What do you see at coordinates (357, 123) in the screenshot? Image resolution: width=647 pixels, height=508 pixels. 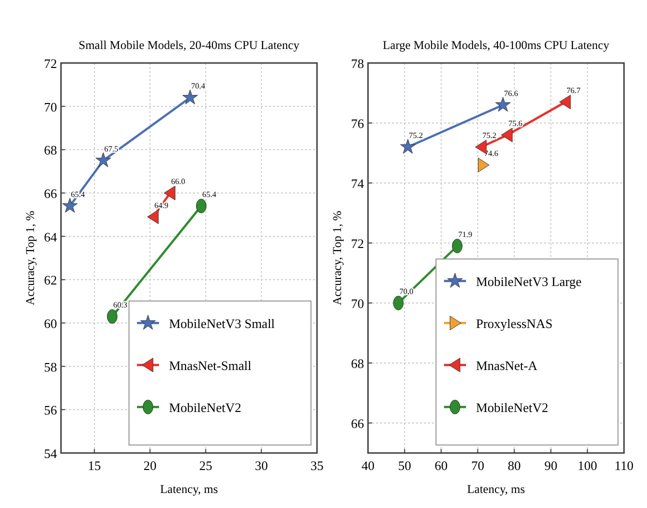 I see `y-tick-label: 76` at bounding box center [357, 123].